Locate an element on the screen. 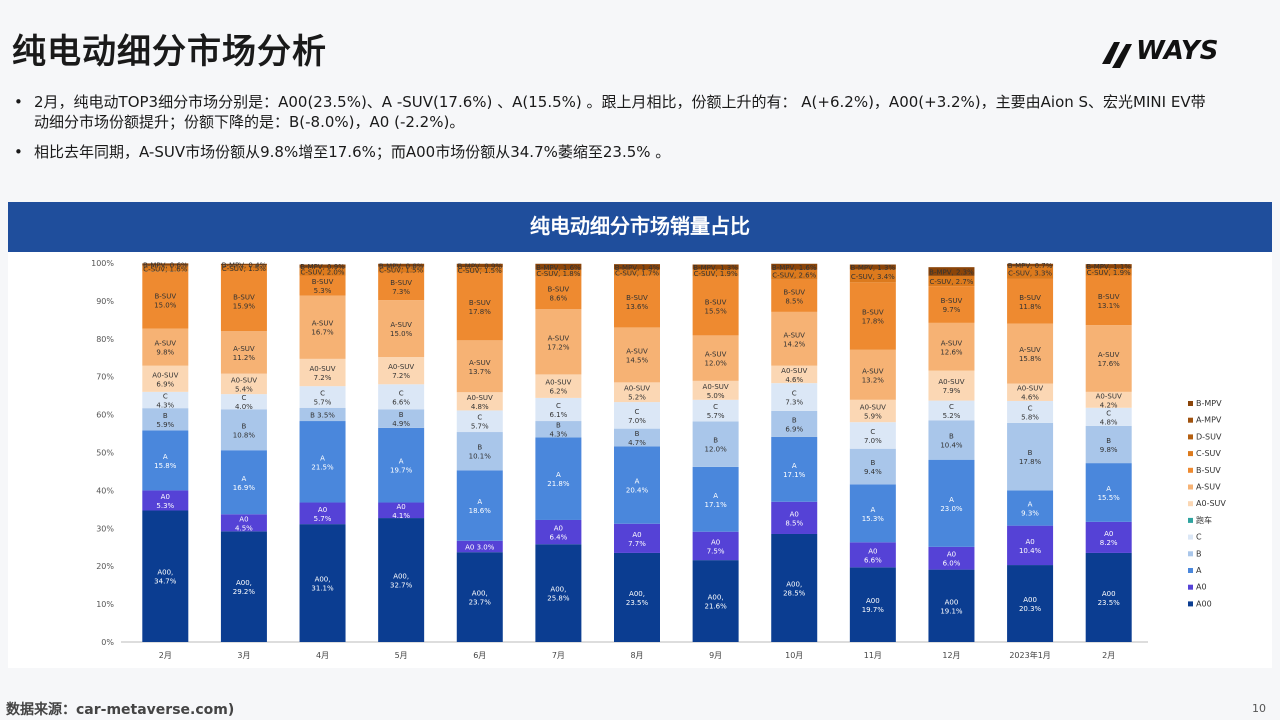 Image resolution: width=1280 pixels, height=720 pixels. legend-label: B-MPV is located at coordinates (1209, 403).